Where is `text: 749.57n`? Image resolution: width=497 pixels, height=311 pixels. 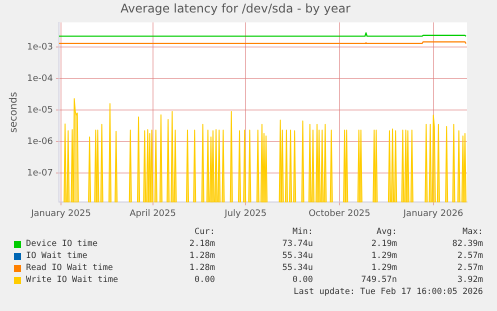 text: 749.57n is located at coordinates (379, 280).